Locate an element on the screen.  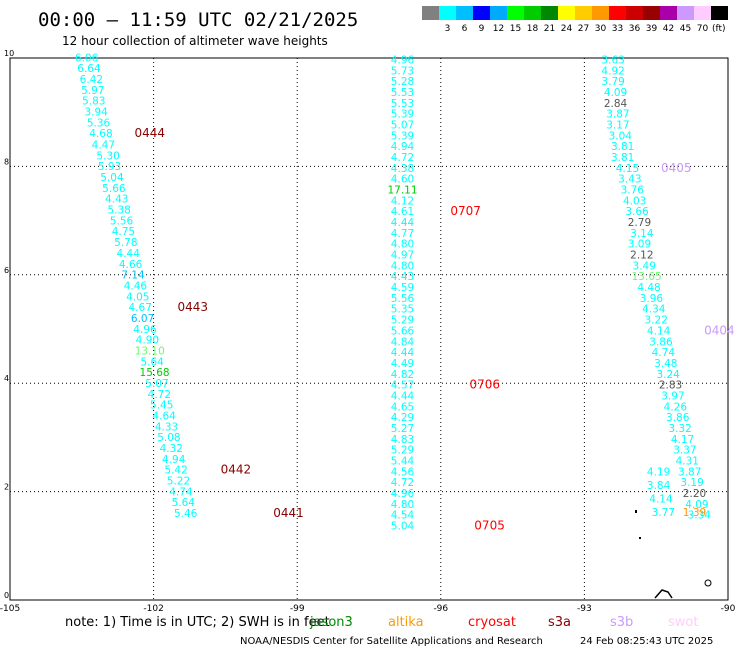
wave-height-value: 4.94 is located at coordinates (174, 460).